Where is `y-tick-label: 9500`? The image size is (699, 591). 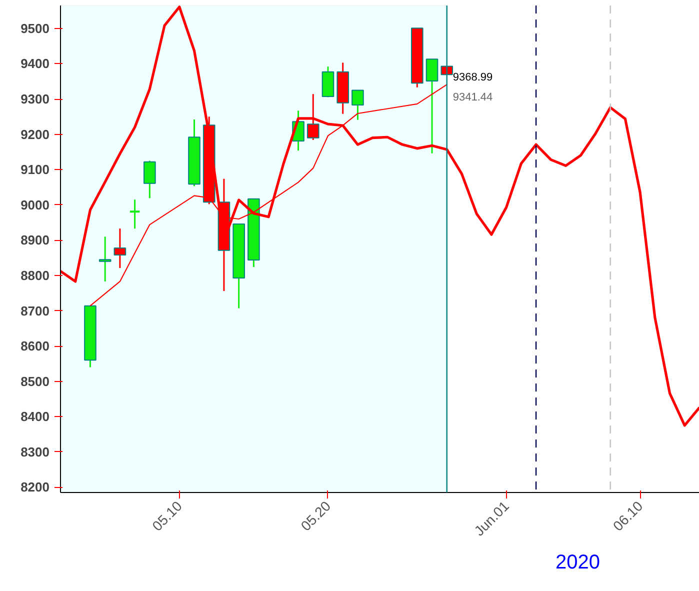
y-tick-label: 9500 is located at coordinates (35, 28).